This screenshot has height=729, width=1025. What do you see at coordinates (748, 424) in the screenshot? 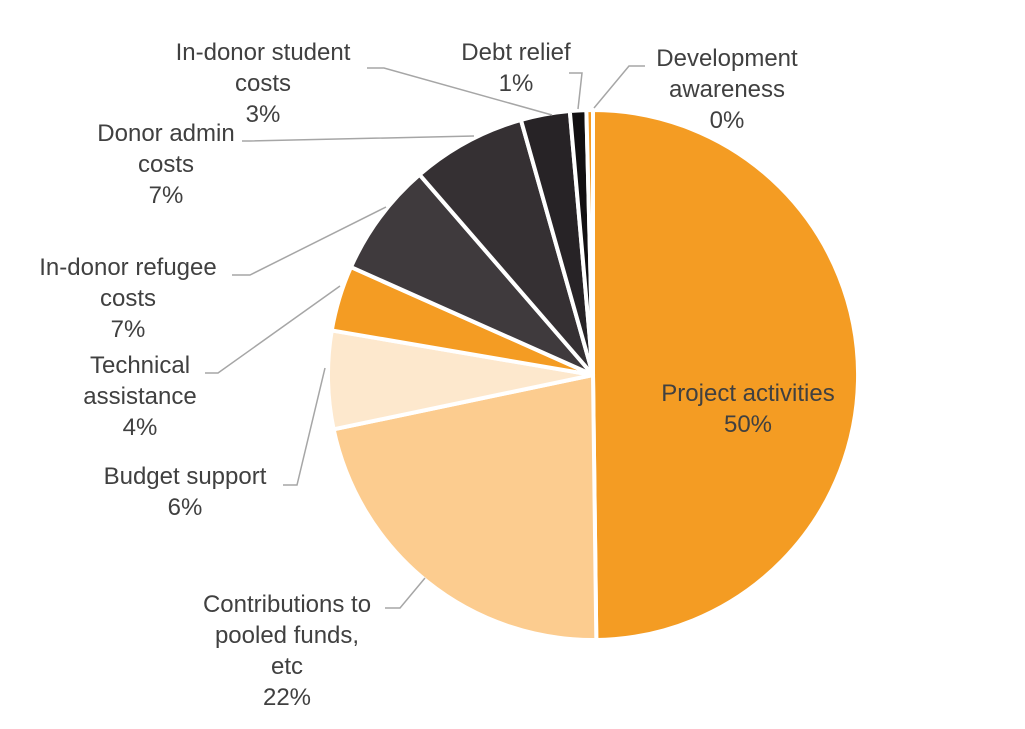
I see `slice-percent: 50%` at bounding box center [748, 424].